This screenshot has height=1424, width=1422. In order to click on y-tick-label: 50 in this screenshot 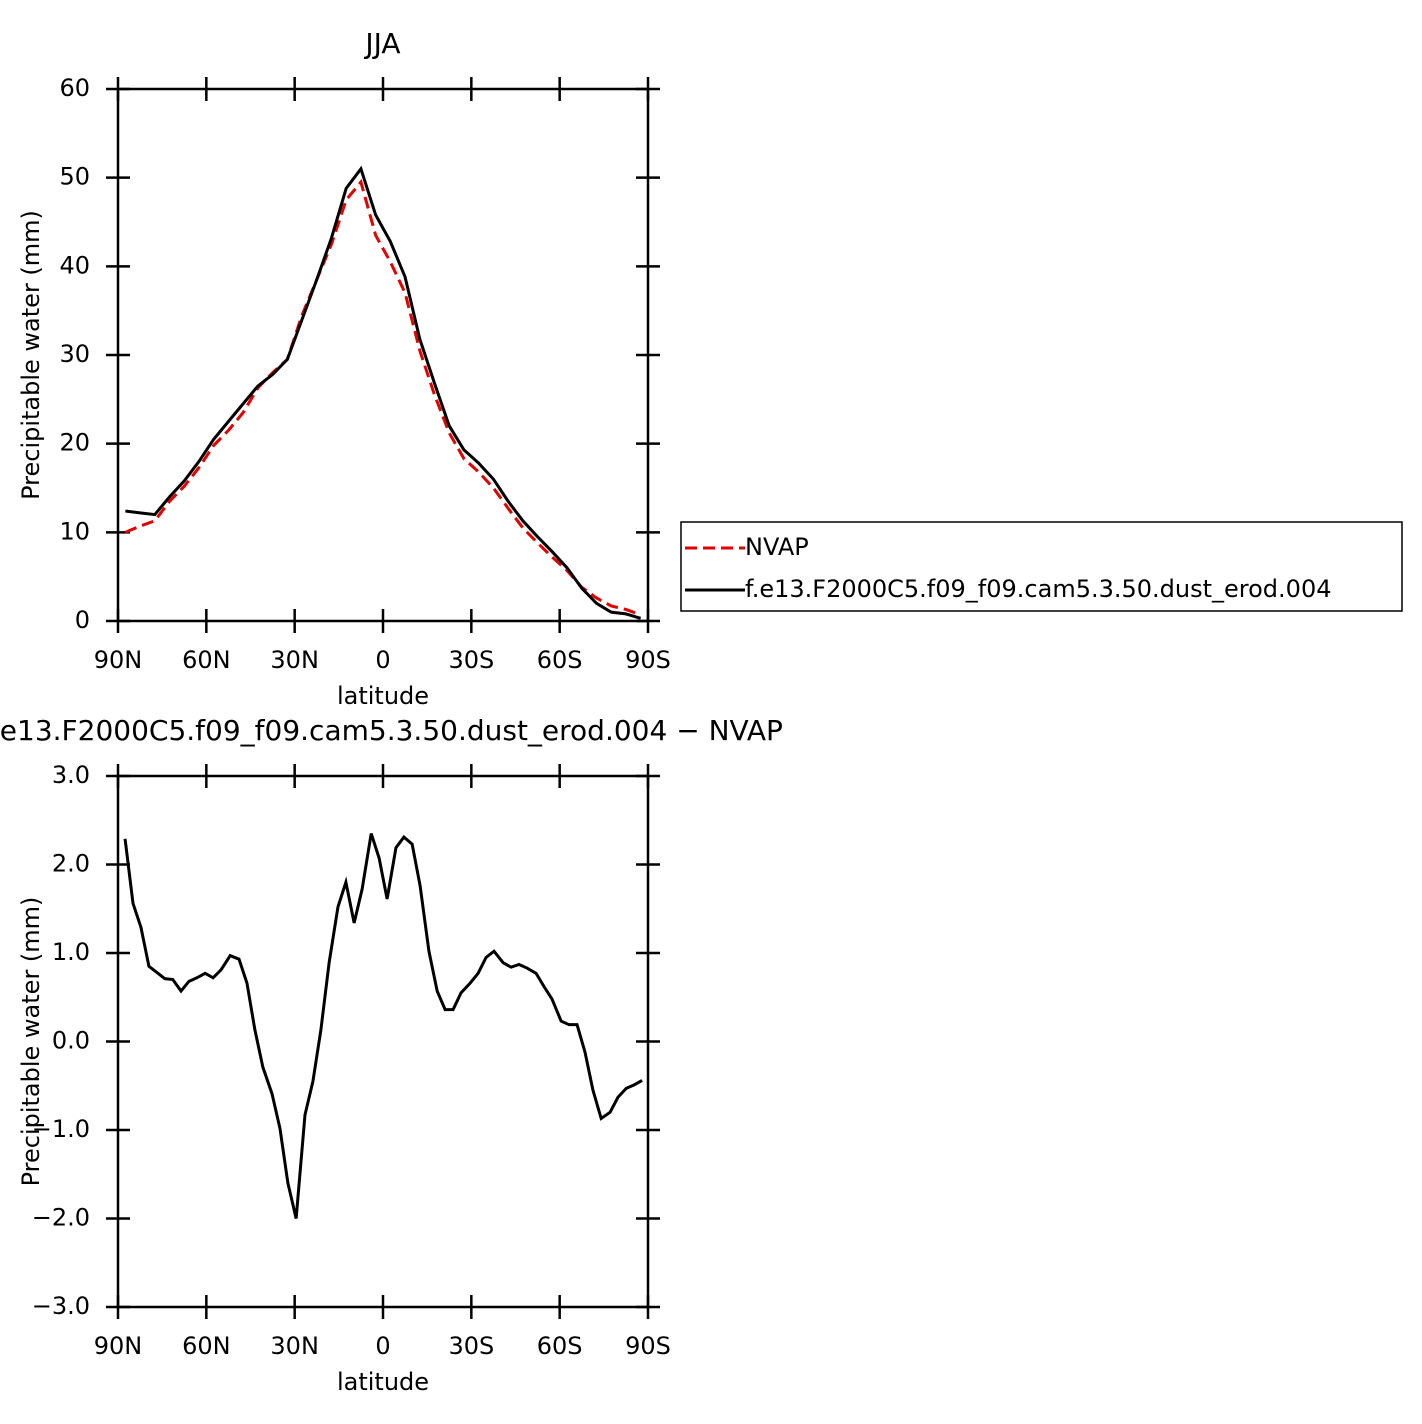, I will do `click(74, 177)`.